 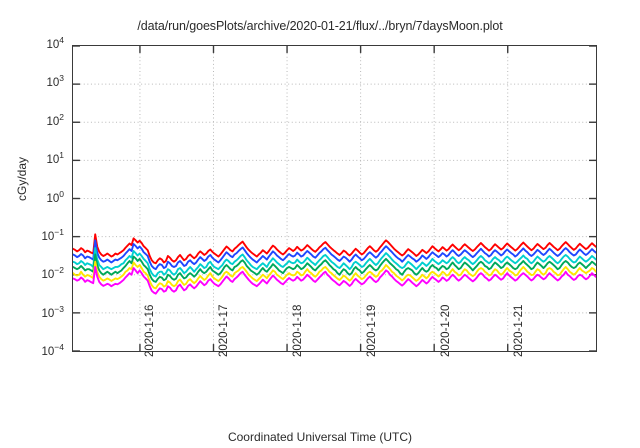 What do you see at coordinates (224, 330) in the screenshot?
I see `x-axis-tick-label: 2020-1-17` at bounding box center [224, 330].